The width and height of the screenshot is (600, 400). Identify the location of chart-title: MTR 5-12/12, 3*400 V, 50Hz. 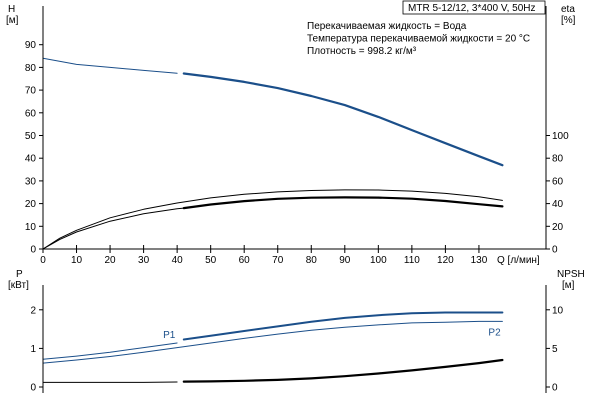
(471, 8).